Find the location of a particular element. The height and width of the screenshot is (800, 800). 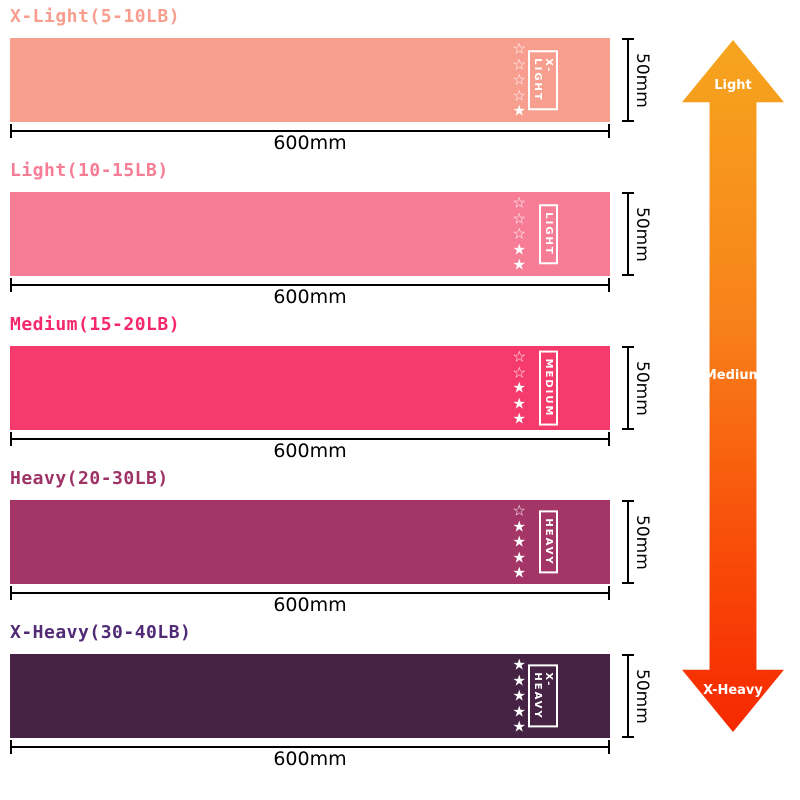

star-rating: ☆ ☆ ★ ★ ★ is located at coordinates (519, 388).